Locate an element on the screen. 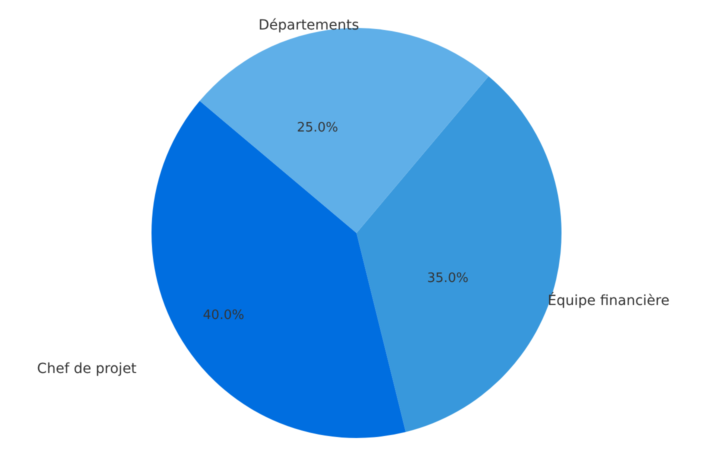  slice-label: Départements is located at coordinates (309, 25).